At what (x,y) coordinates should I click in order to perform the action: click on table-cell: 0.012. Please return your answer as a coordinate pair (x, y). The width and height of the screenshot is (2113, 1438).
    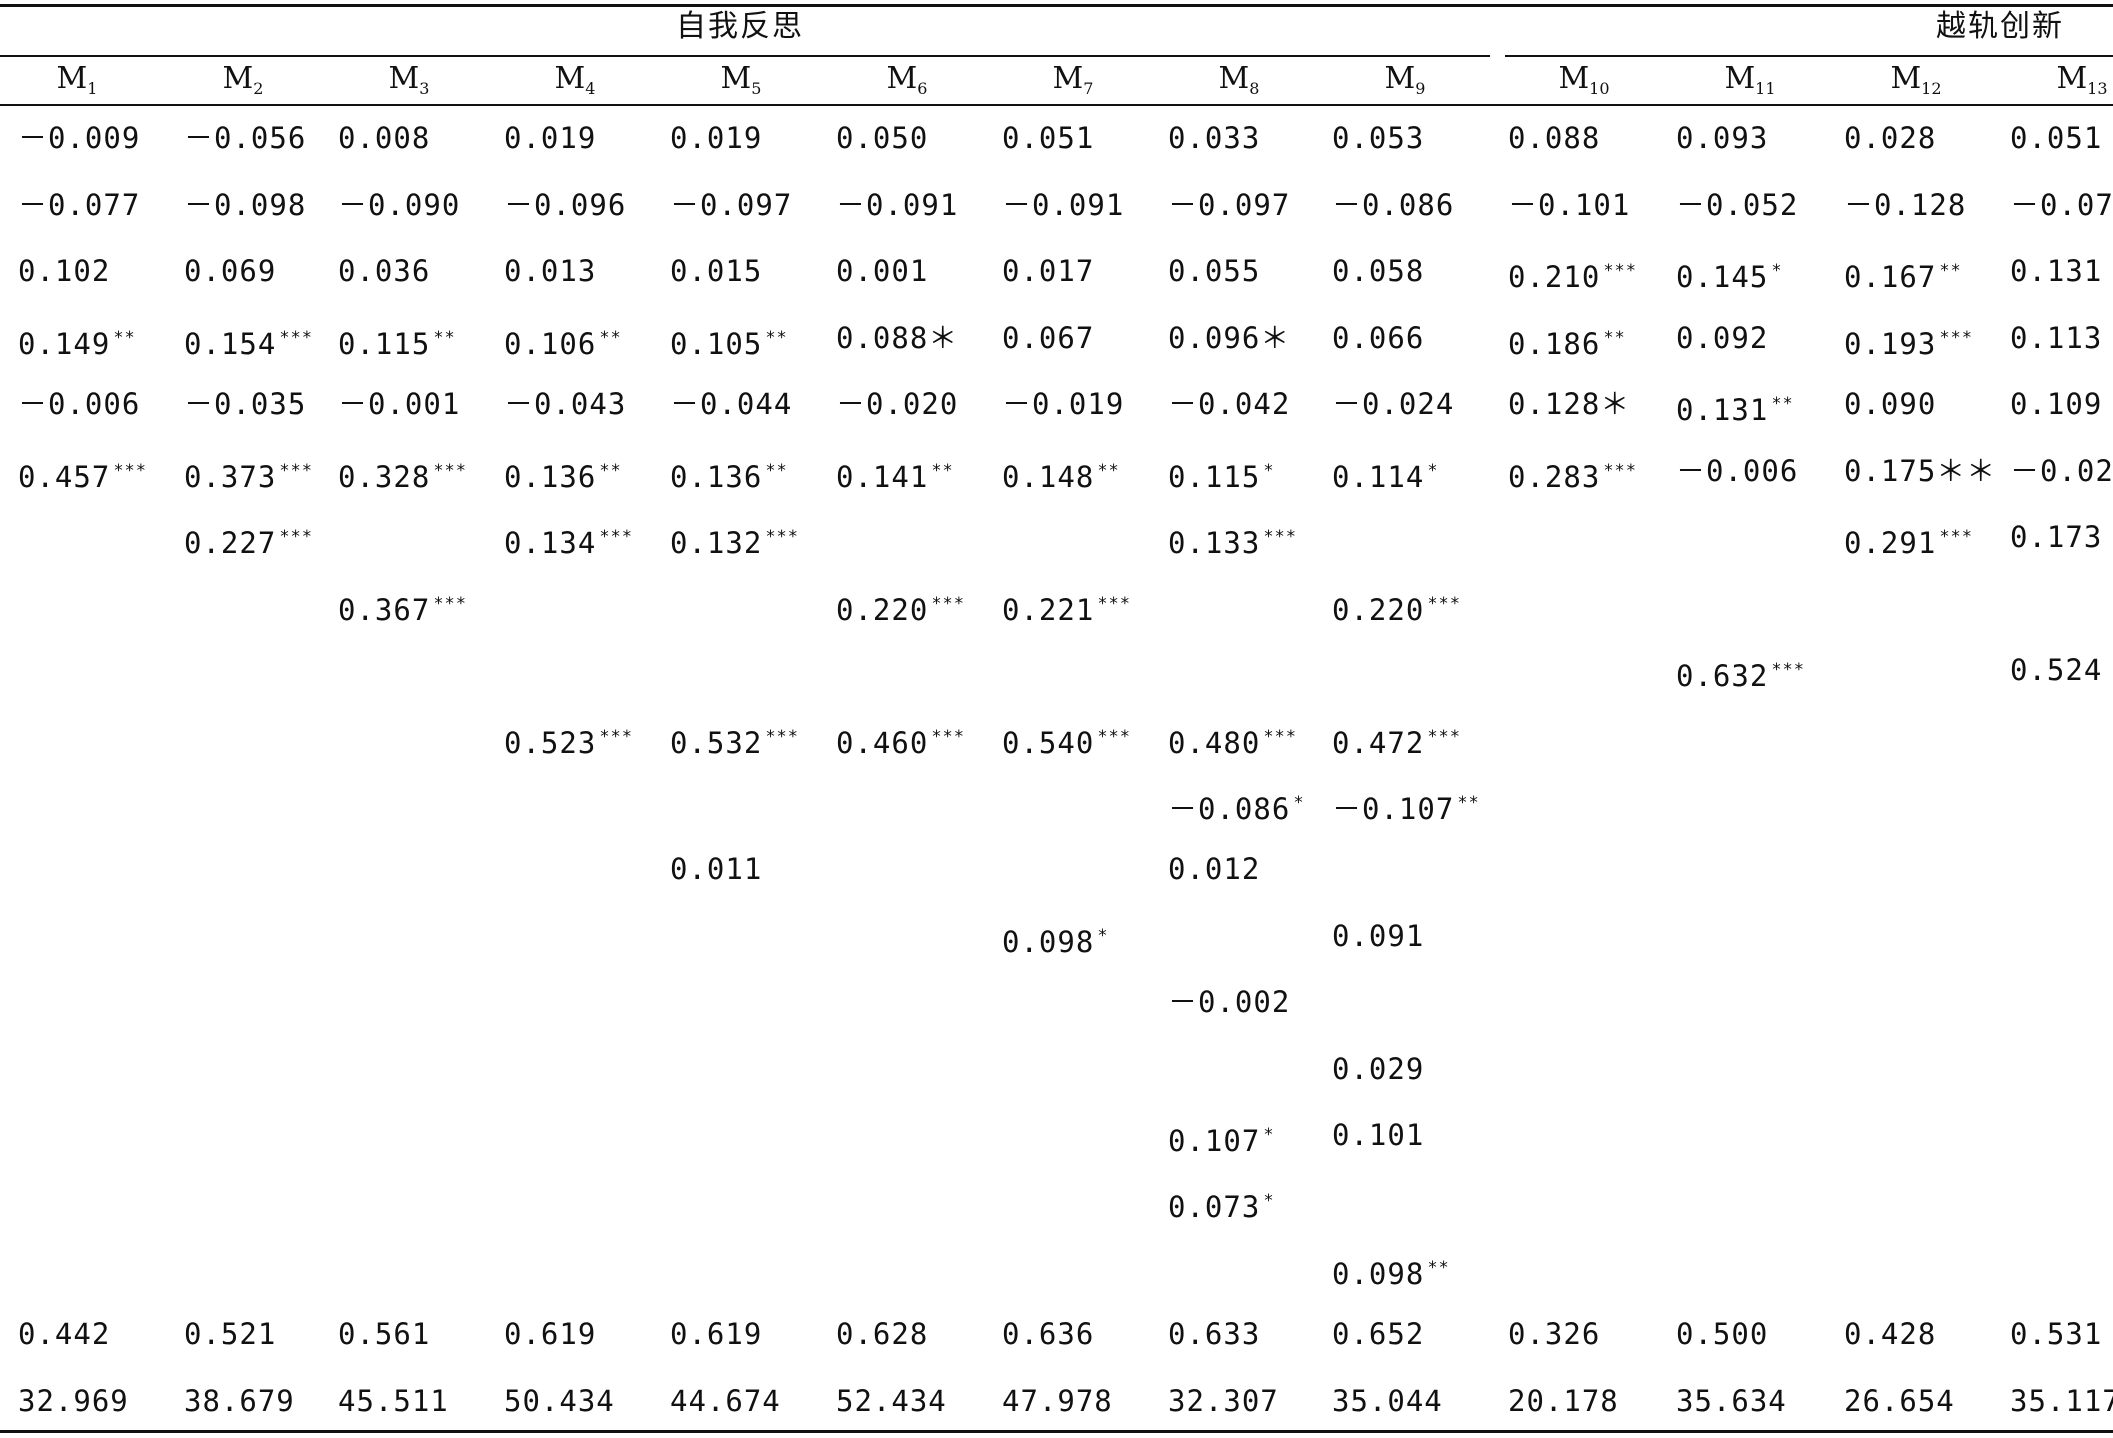
    Looking at the image, I should click on (1214, 869).